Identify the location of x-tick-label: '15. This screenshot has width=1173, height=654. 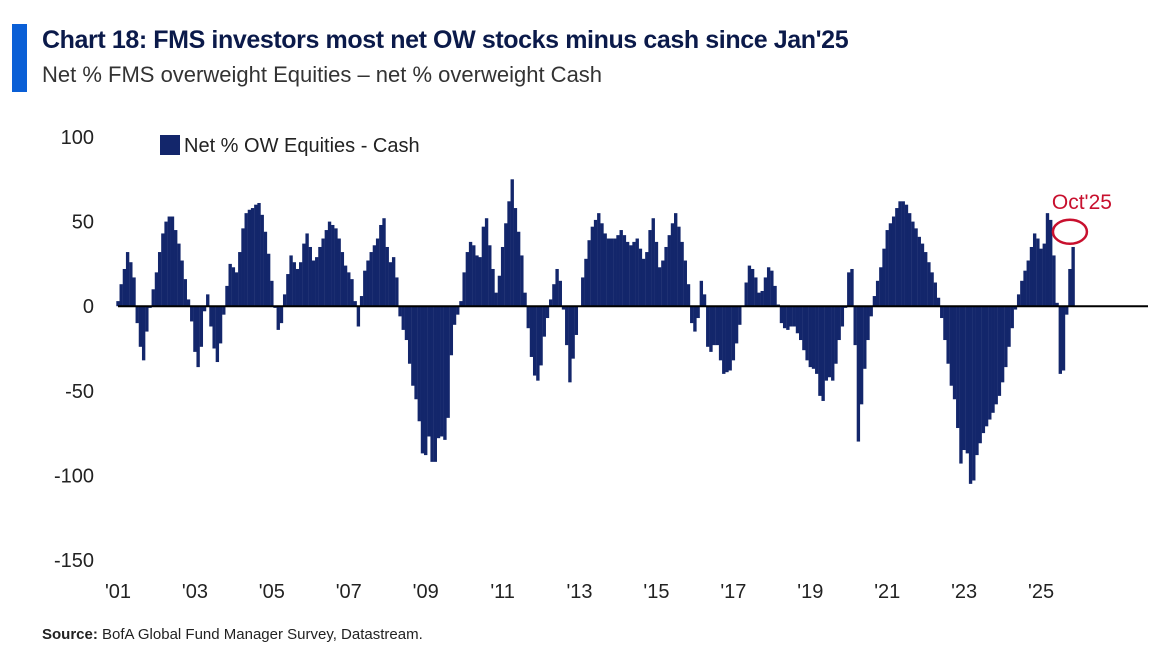
(656, 592).